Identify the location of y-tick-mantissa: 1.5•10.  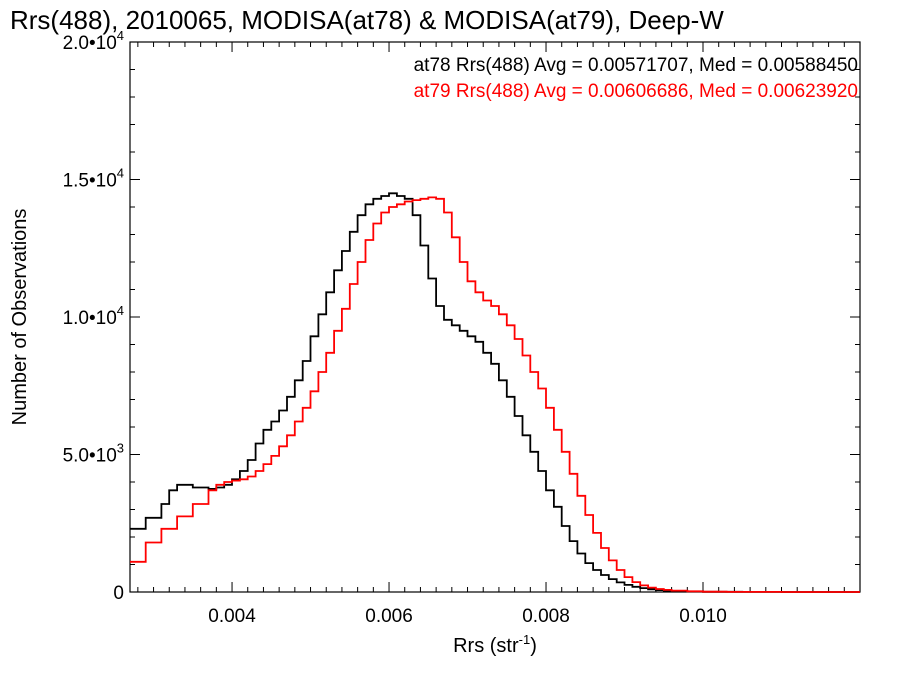
(90, 181).